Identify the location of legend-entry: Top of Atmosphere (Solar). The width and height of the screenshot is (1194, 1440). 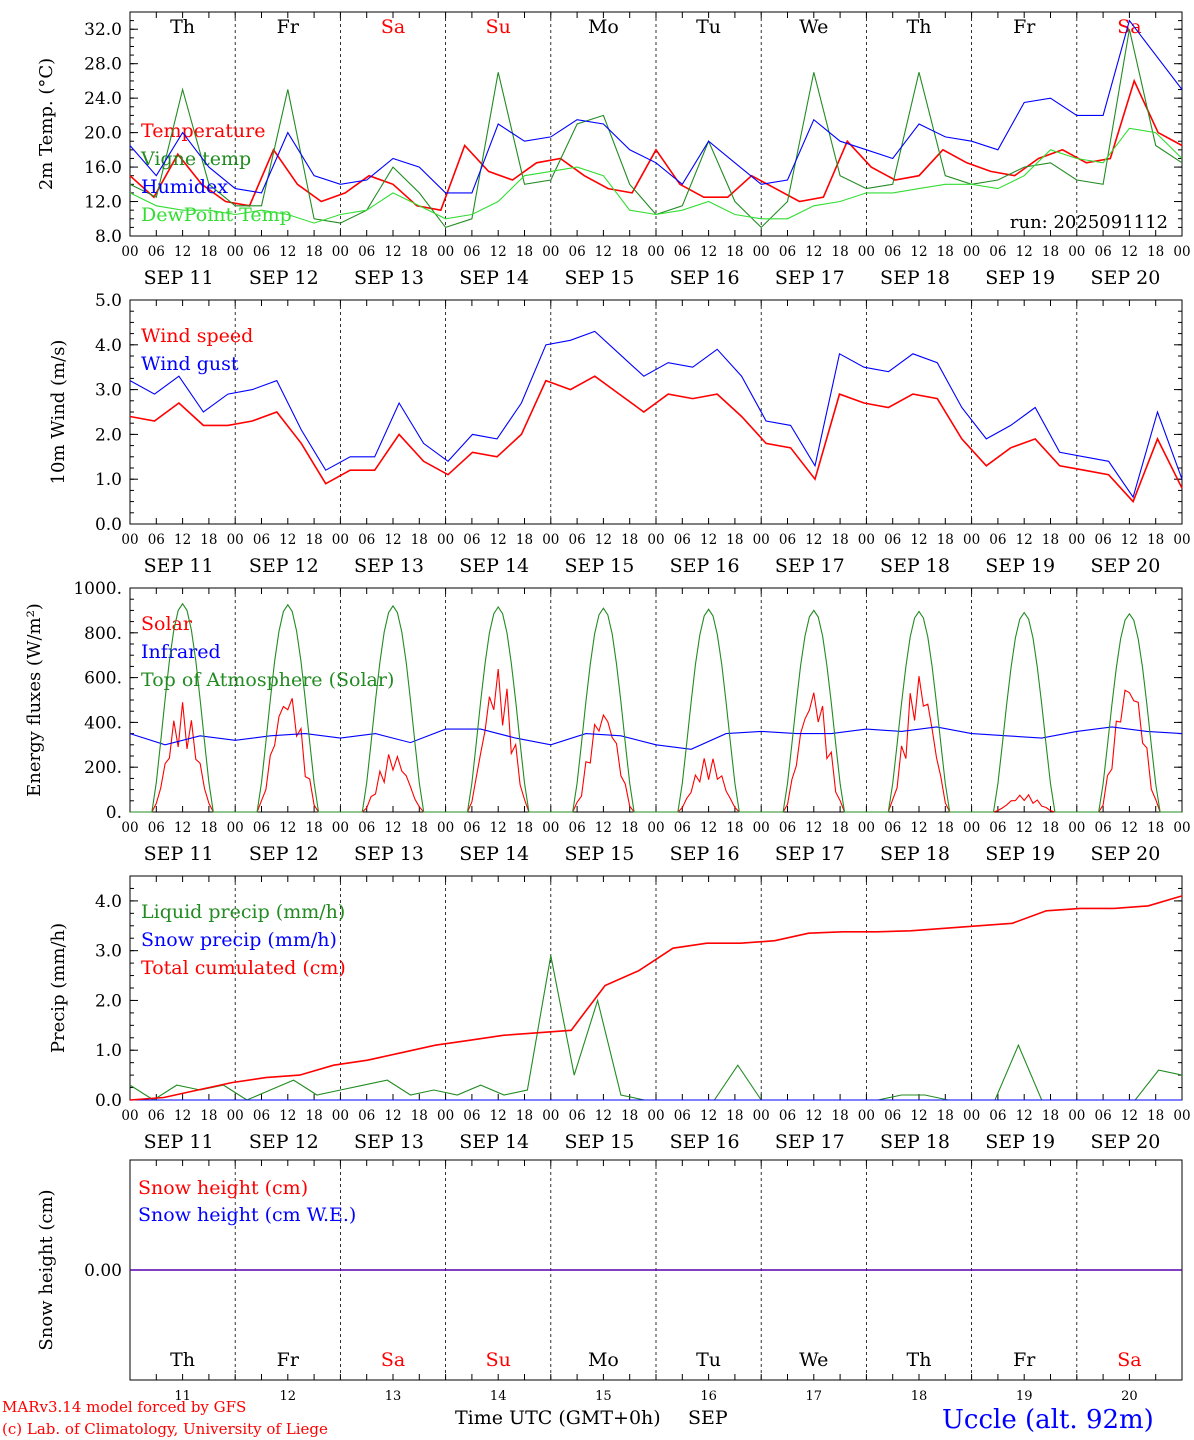
(267, 680).